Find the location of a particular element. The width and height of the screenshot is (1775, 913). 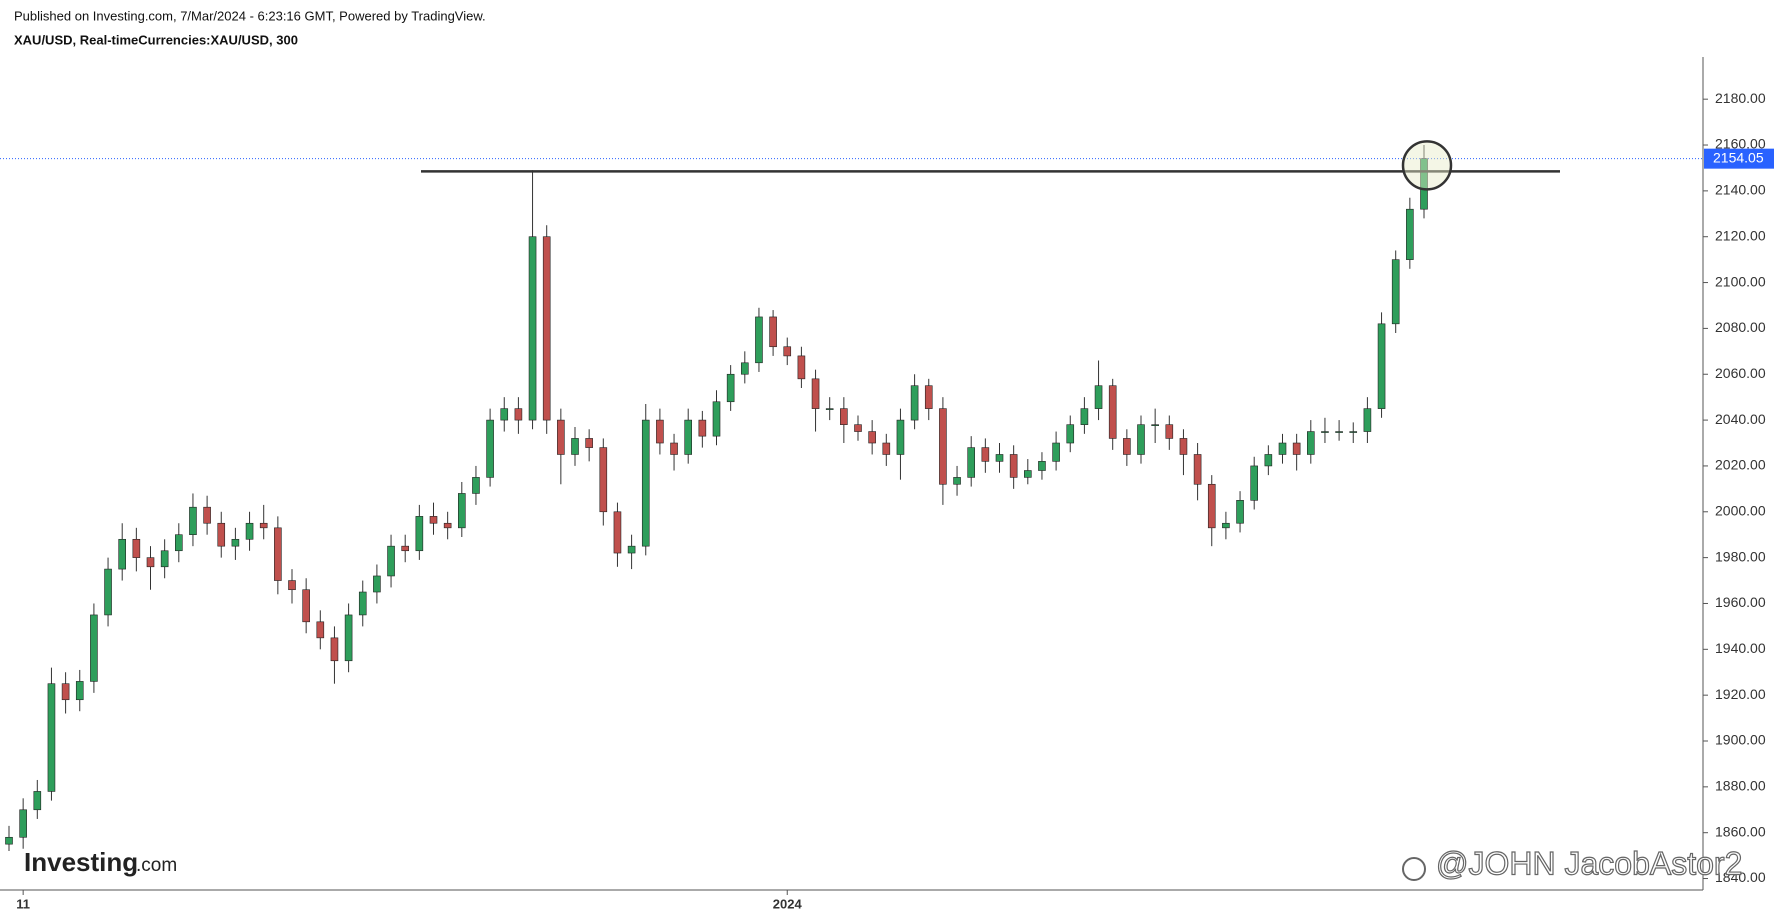

y-tick-label: 1960.00 is located at coordinates (1740, 602).